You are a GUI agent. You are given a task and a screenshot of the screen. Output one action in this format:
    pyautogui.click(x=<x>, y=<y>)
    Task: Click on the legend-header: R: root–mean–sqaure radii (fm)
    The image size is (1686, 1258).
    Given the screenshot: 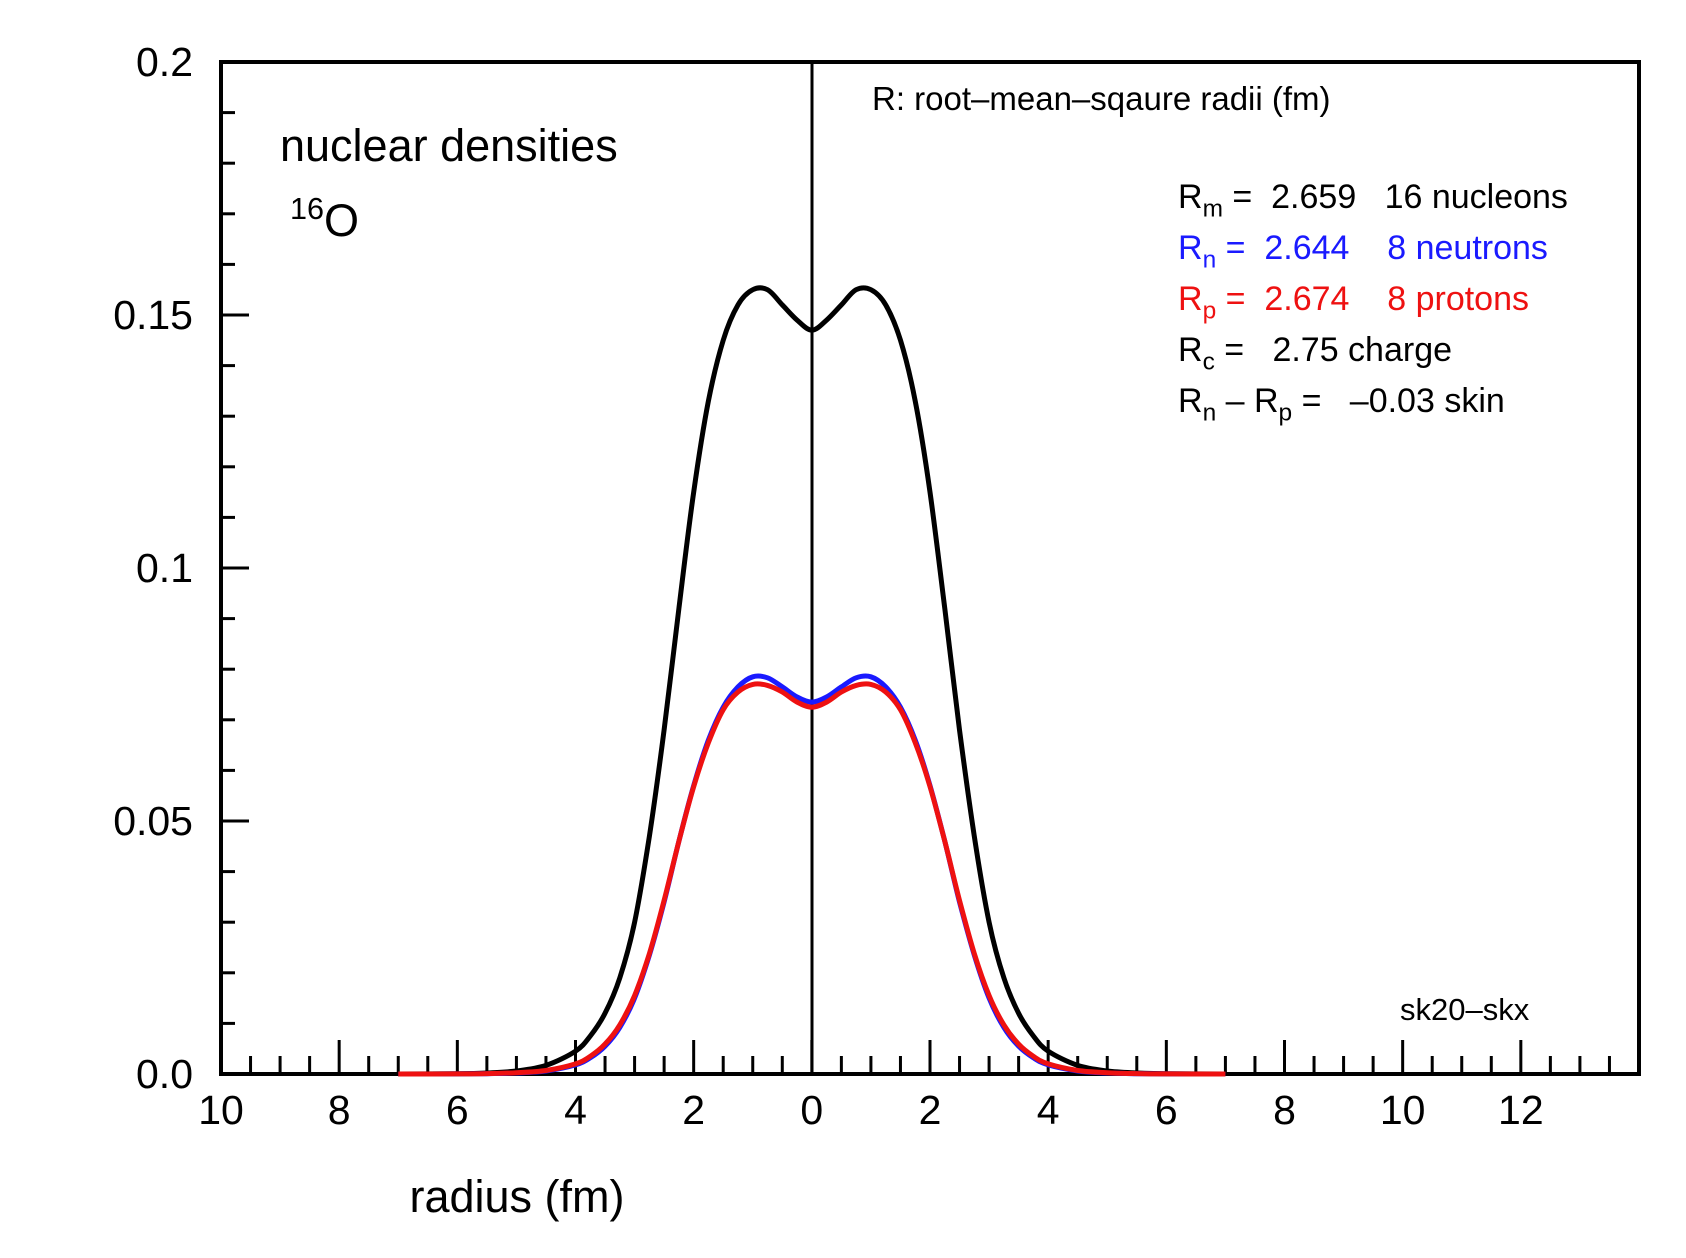 What is the action you would take?
    pyautogui.click(x=1101, y=98)
    